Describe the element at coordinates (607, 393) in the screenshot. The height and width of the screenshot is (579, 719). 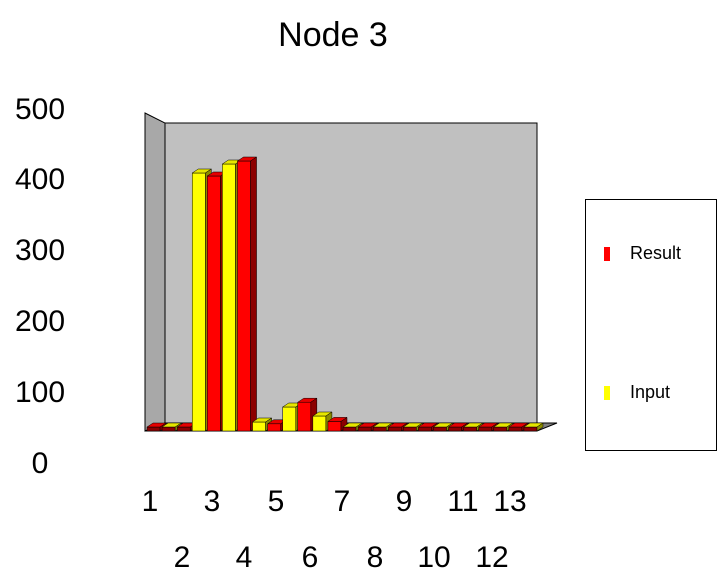
I see `legend-swatch-input` at that location.